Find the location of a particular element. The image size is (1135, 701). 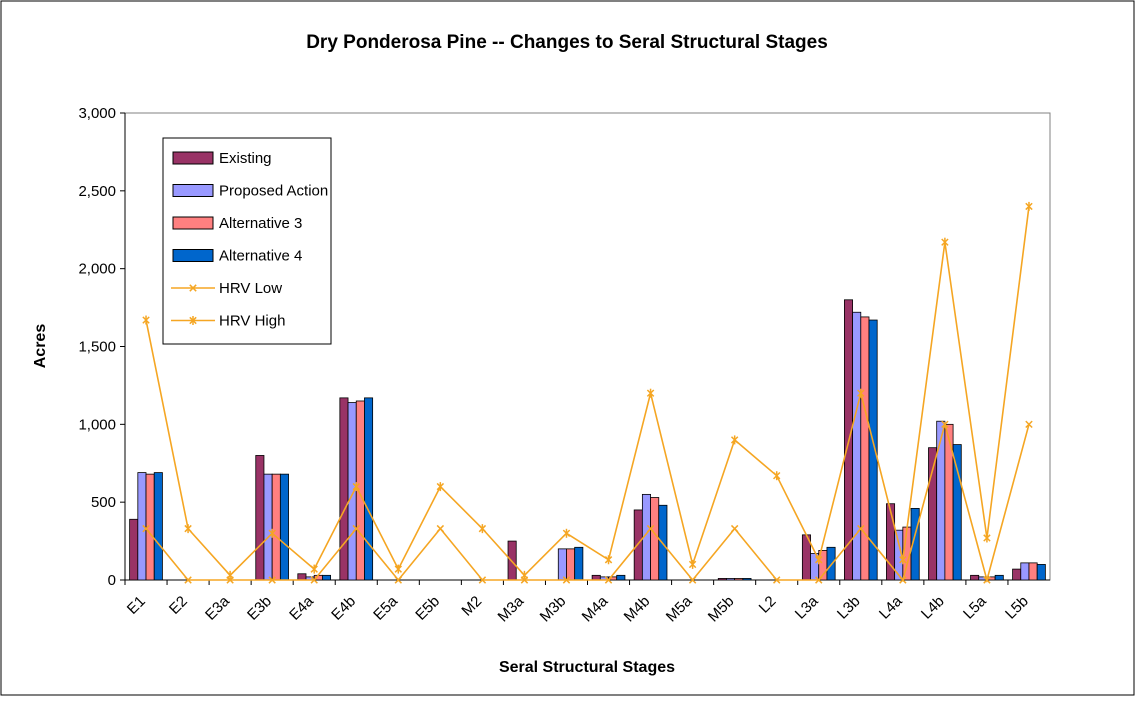

y-tick-label: 0 is located at coordinates (112, 580).